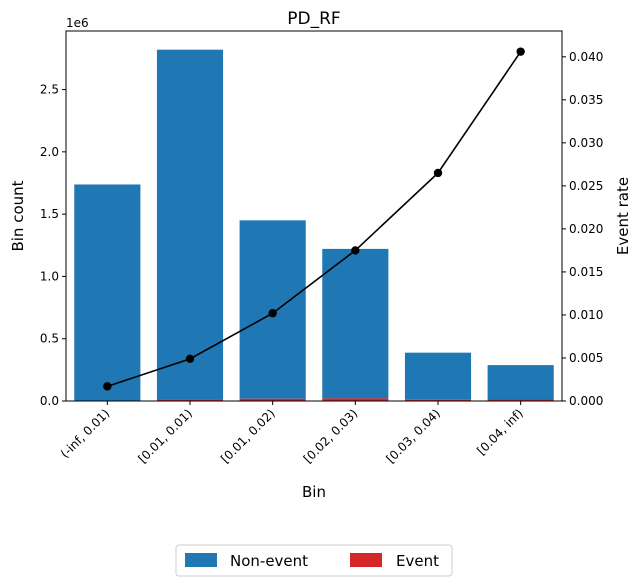  What do you see at coordinates (248, 436) in the screenshot?
I see `x-tick-label: [0.01, 0.02)` at bounding box center [248, 436].